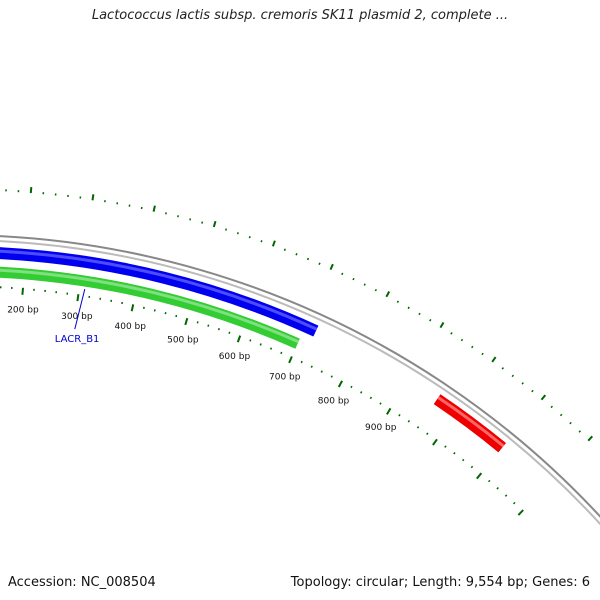 This screenshot has width=600, height=600. Describe the element at coordinates (285, 378) in the screenshot. I see `scale-label: 700 bp` at that location.